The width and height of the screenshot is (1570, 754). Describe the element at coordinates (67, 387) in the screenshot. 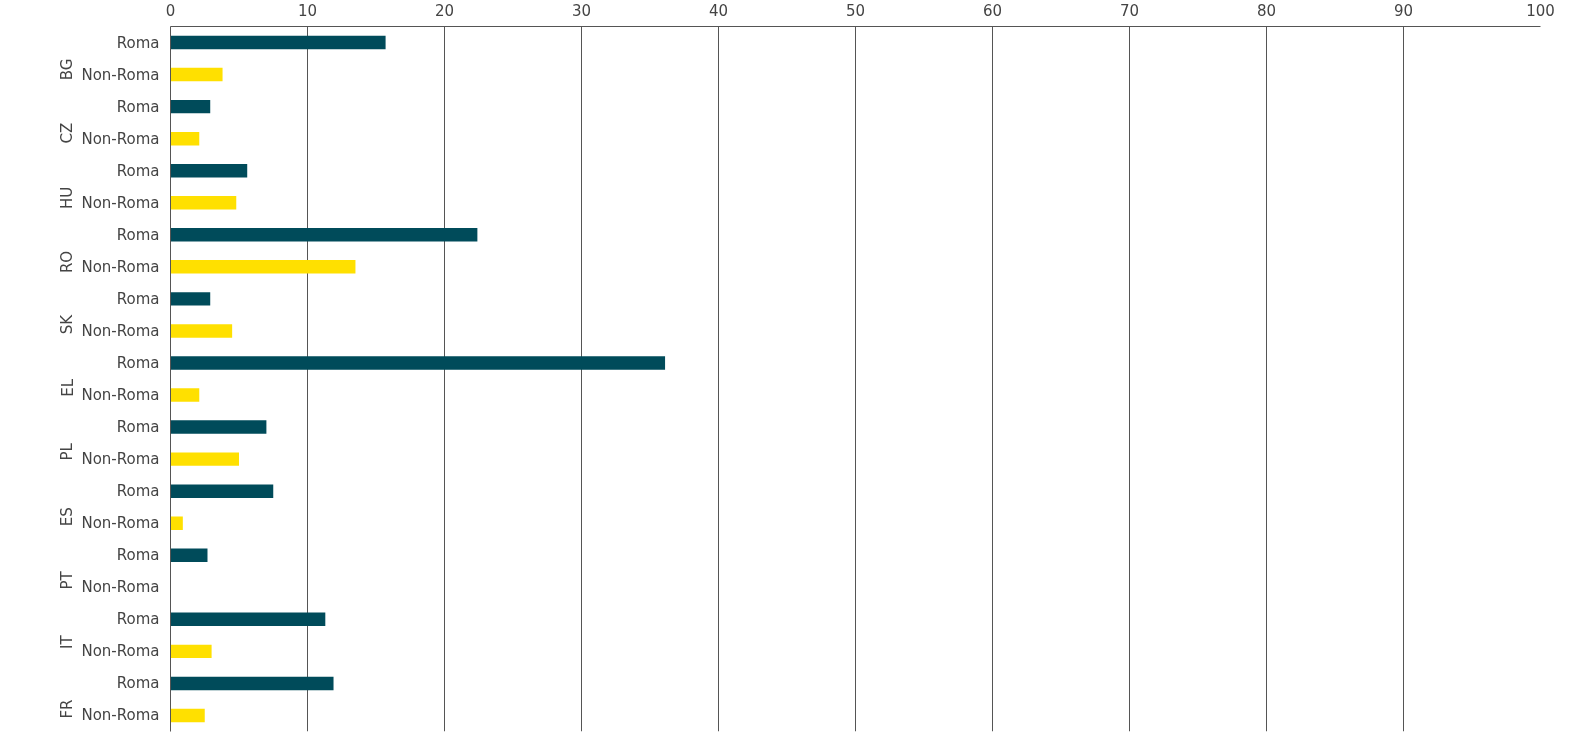

I see `y-tick-label: EL` at that location.